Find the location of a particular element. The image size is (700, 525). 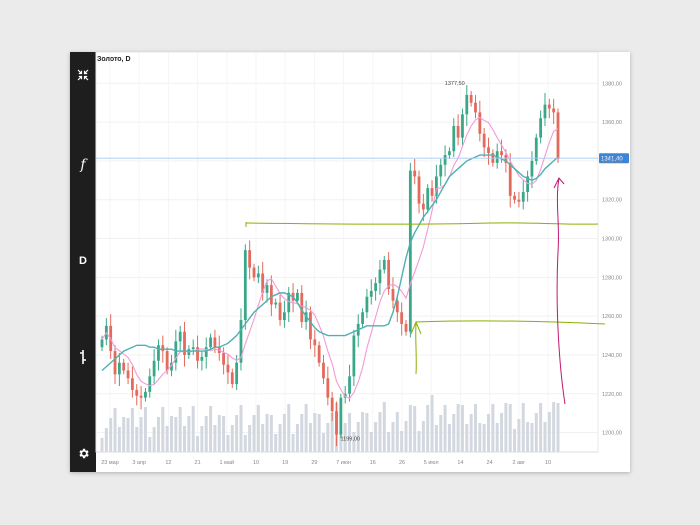

y-tick-label: 1300,00 is located at coordinates (612, 240).